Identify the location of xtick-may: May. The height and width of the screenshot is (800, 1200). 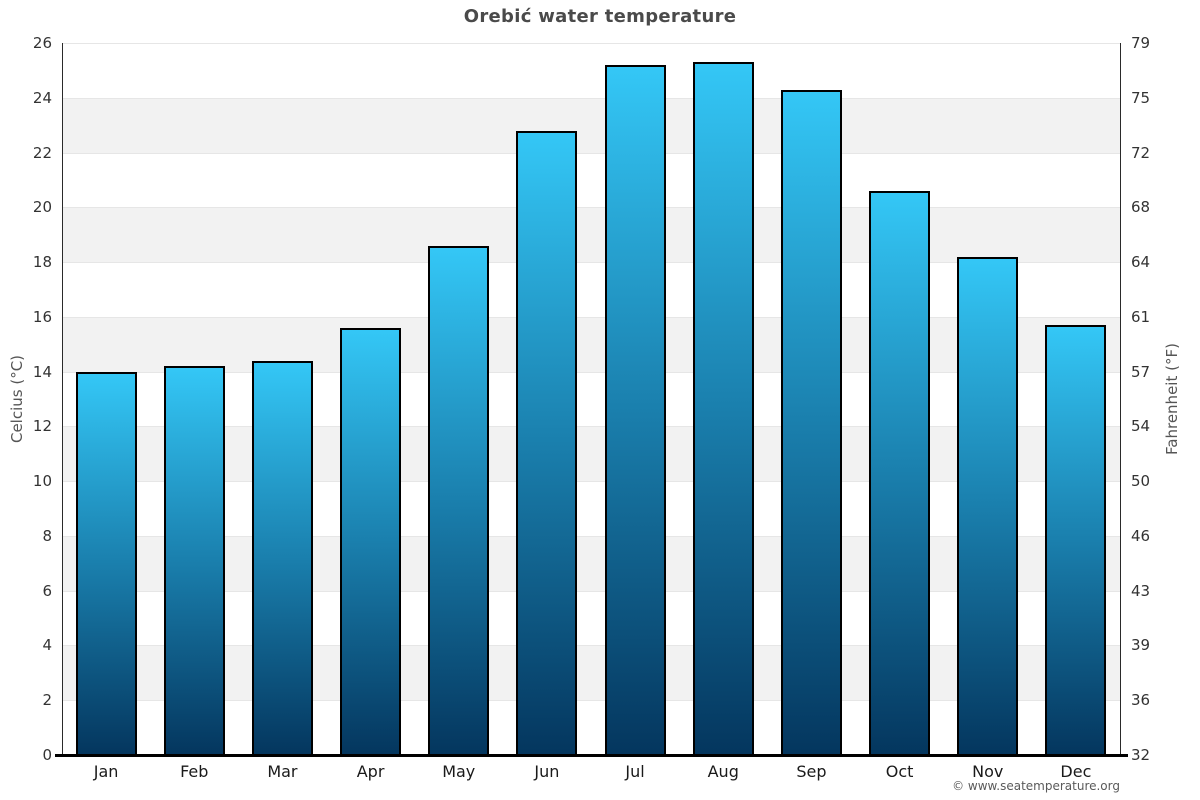
(459, 771).